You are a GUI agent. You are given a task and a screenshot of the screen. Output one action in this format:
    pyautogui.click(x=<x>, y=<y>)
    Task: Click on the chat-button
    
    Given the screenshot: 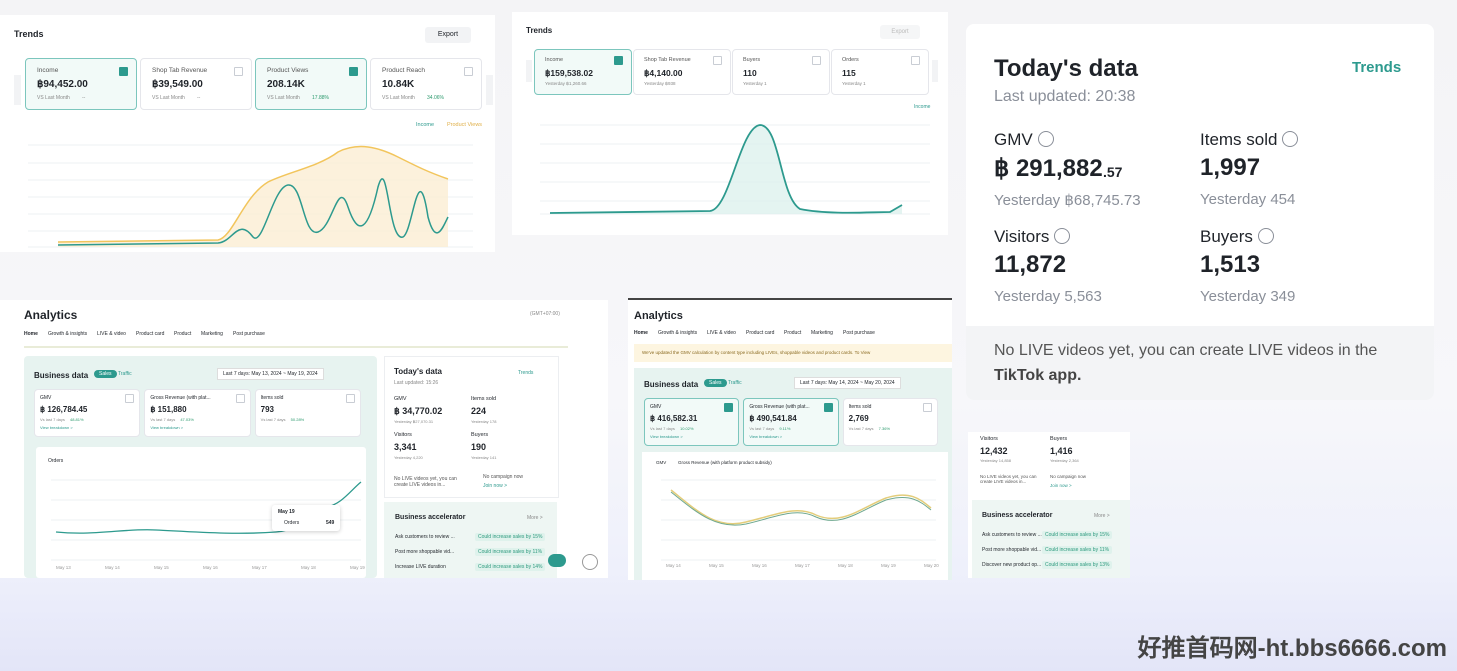 What is the action you would take?
    pyautogui.click(x=557, y=560)
    